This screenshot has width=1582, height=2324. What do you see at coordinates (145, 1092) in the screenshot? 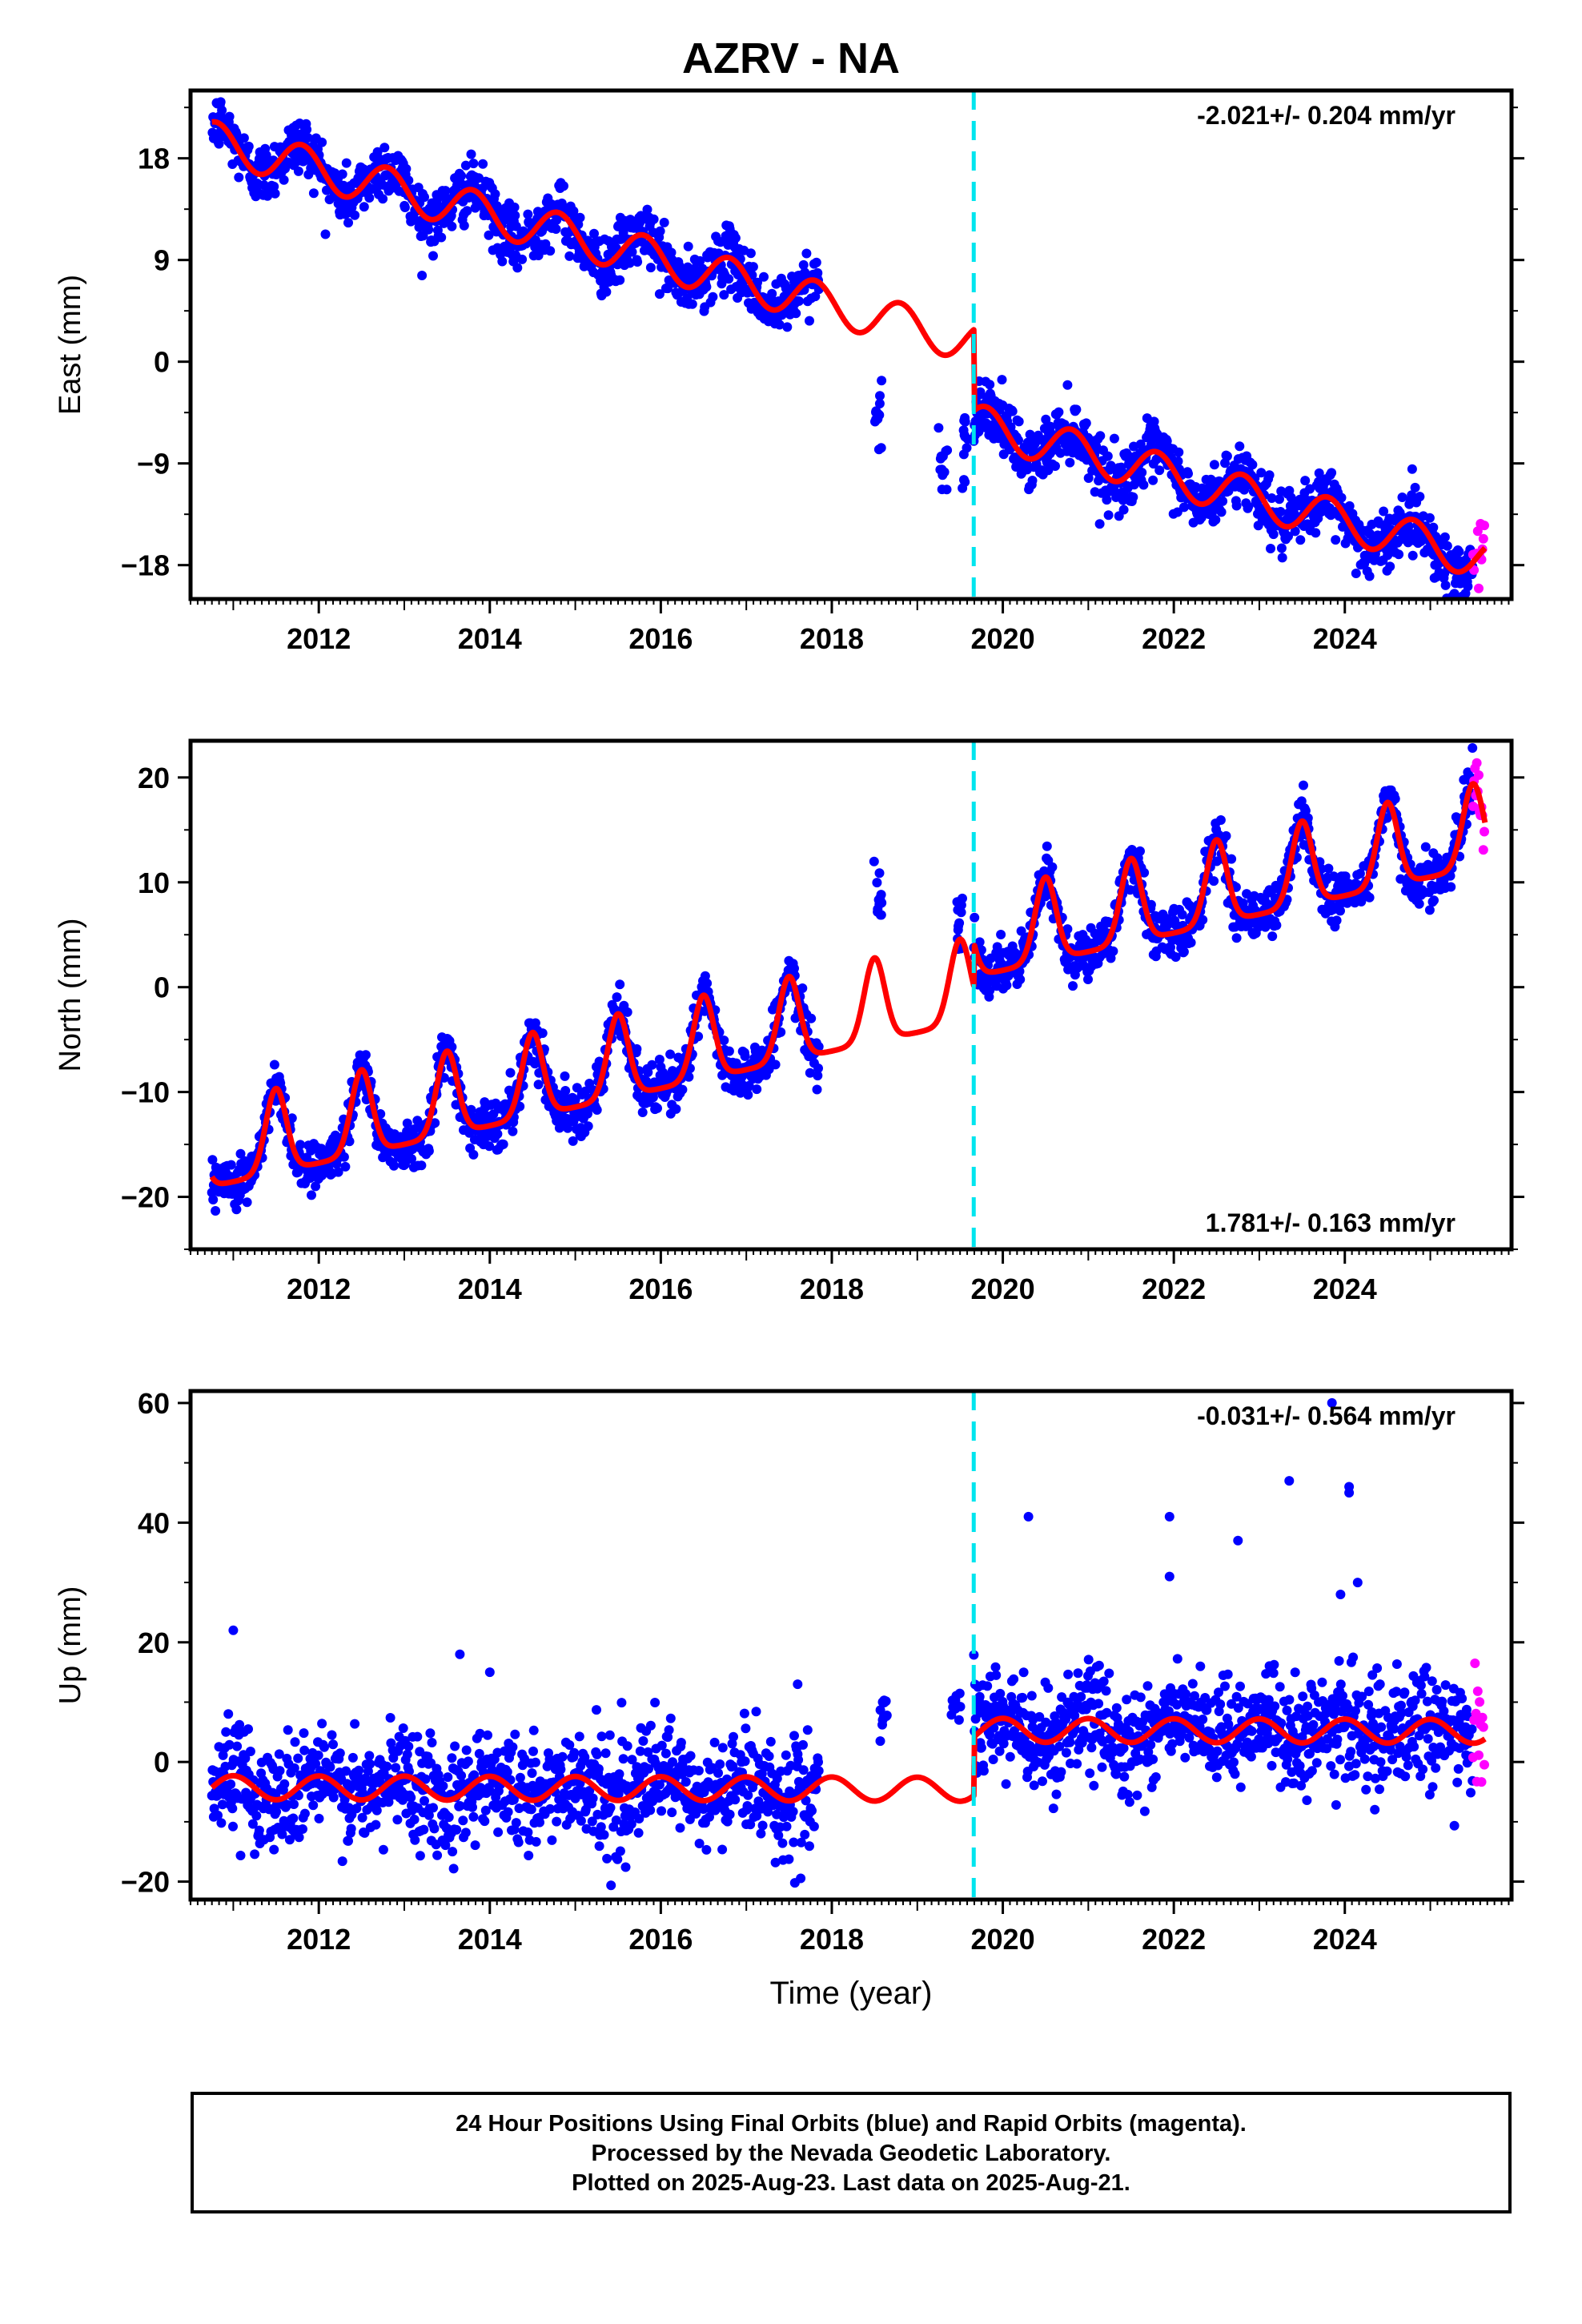
I see `y-tick-label: −10` at bounding box center [145, 1092].